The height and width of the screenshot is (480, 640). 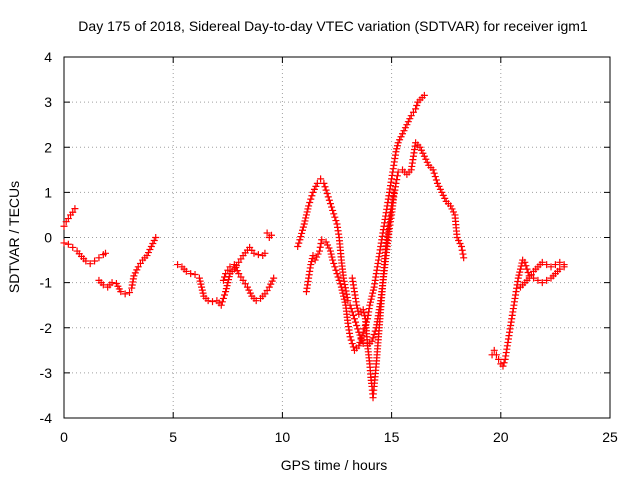 What do you see at coordinates (334, 465) in the screenshot?
I see `x-axis-label: GPS time / hours` at bounding box center [334, 465].